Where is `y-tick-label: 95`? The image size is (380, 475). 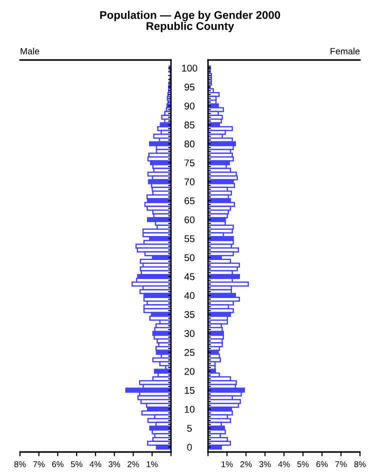
y-tick-label: 95 is located at coordinates (189, 87).